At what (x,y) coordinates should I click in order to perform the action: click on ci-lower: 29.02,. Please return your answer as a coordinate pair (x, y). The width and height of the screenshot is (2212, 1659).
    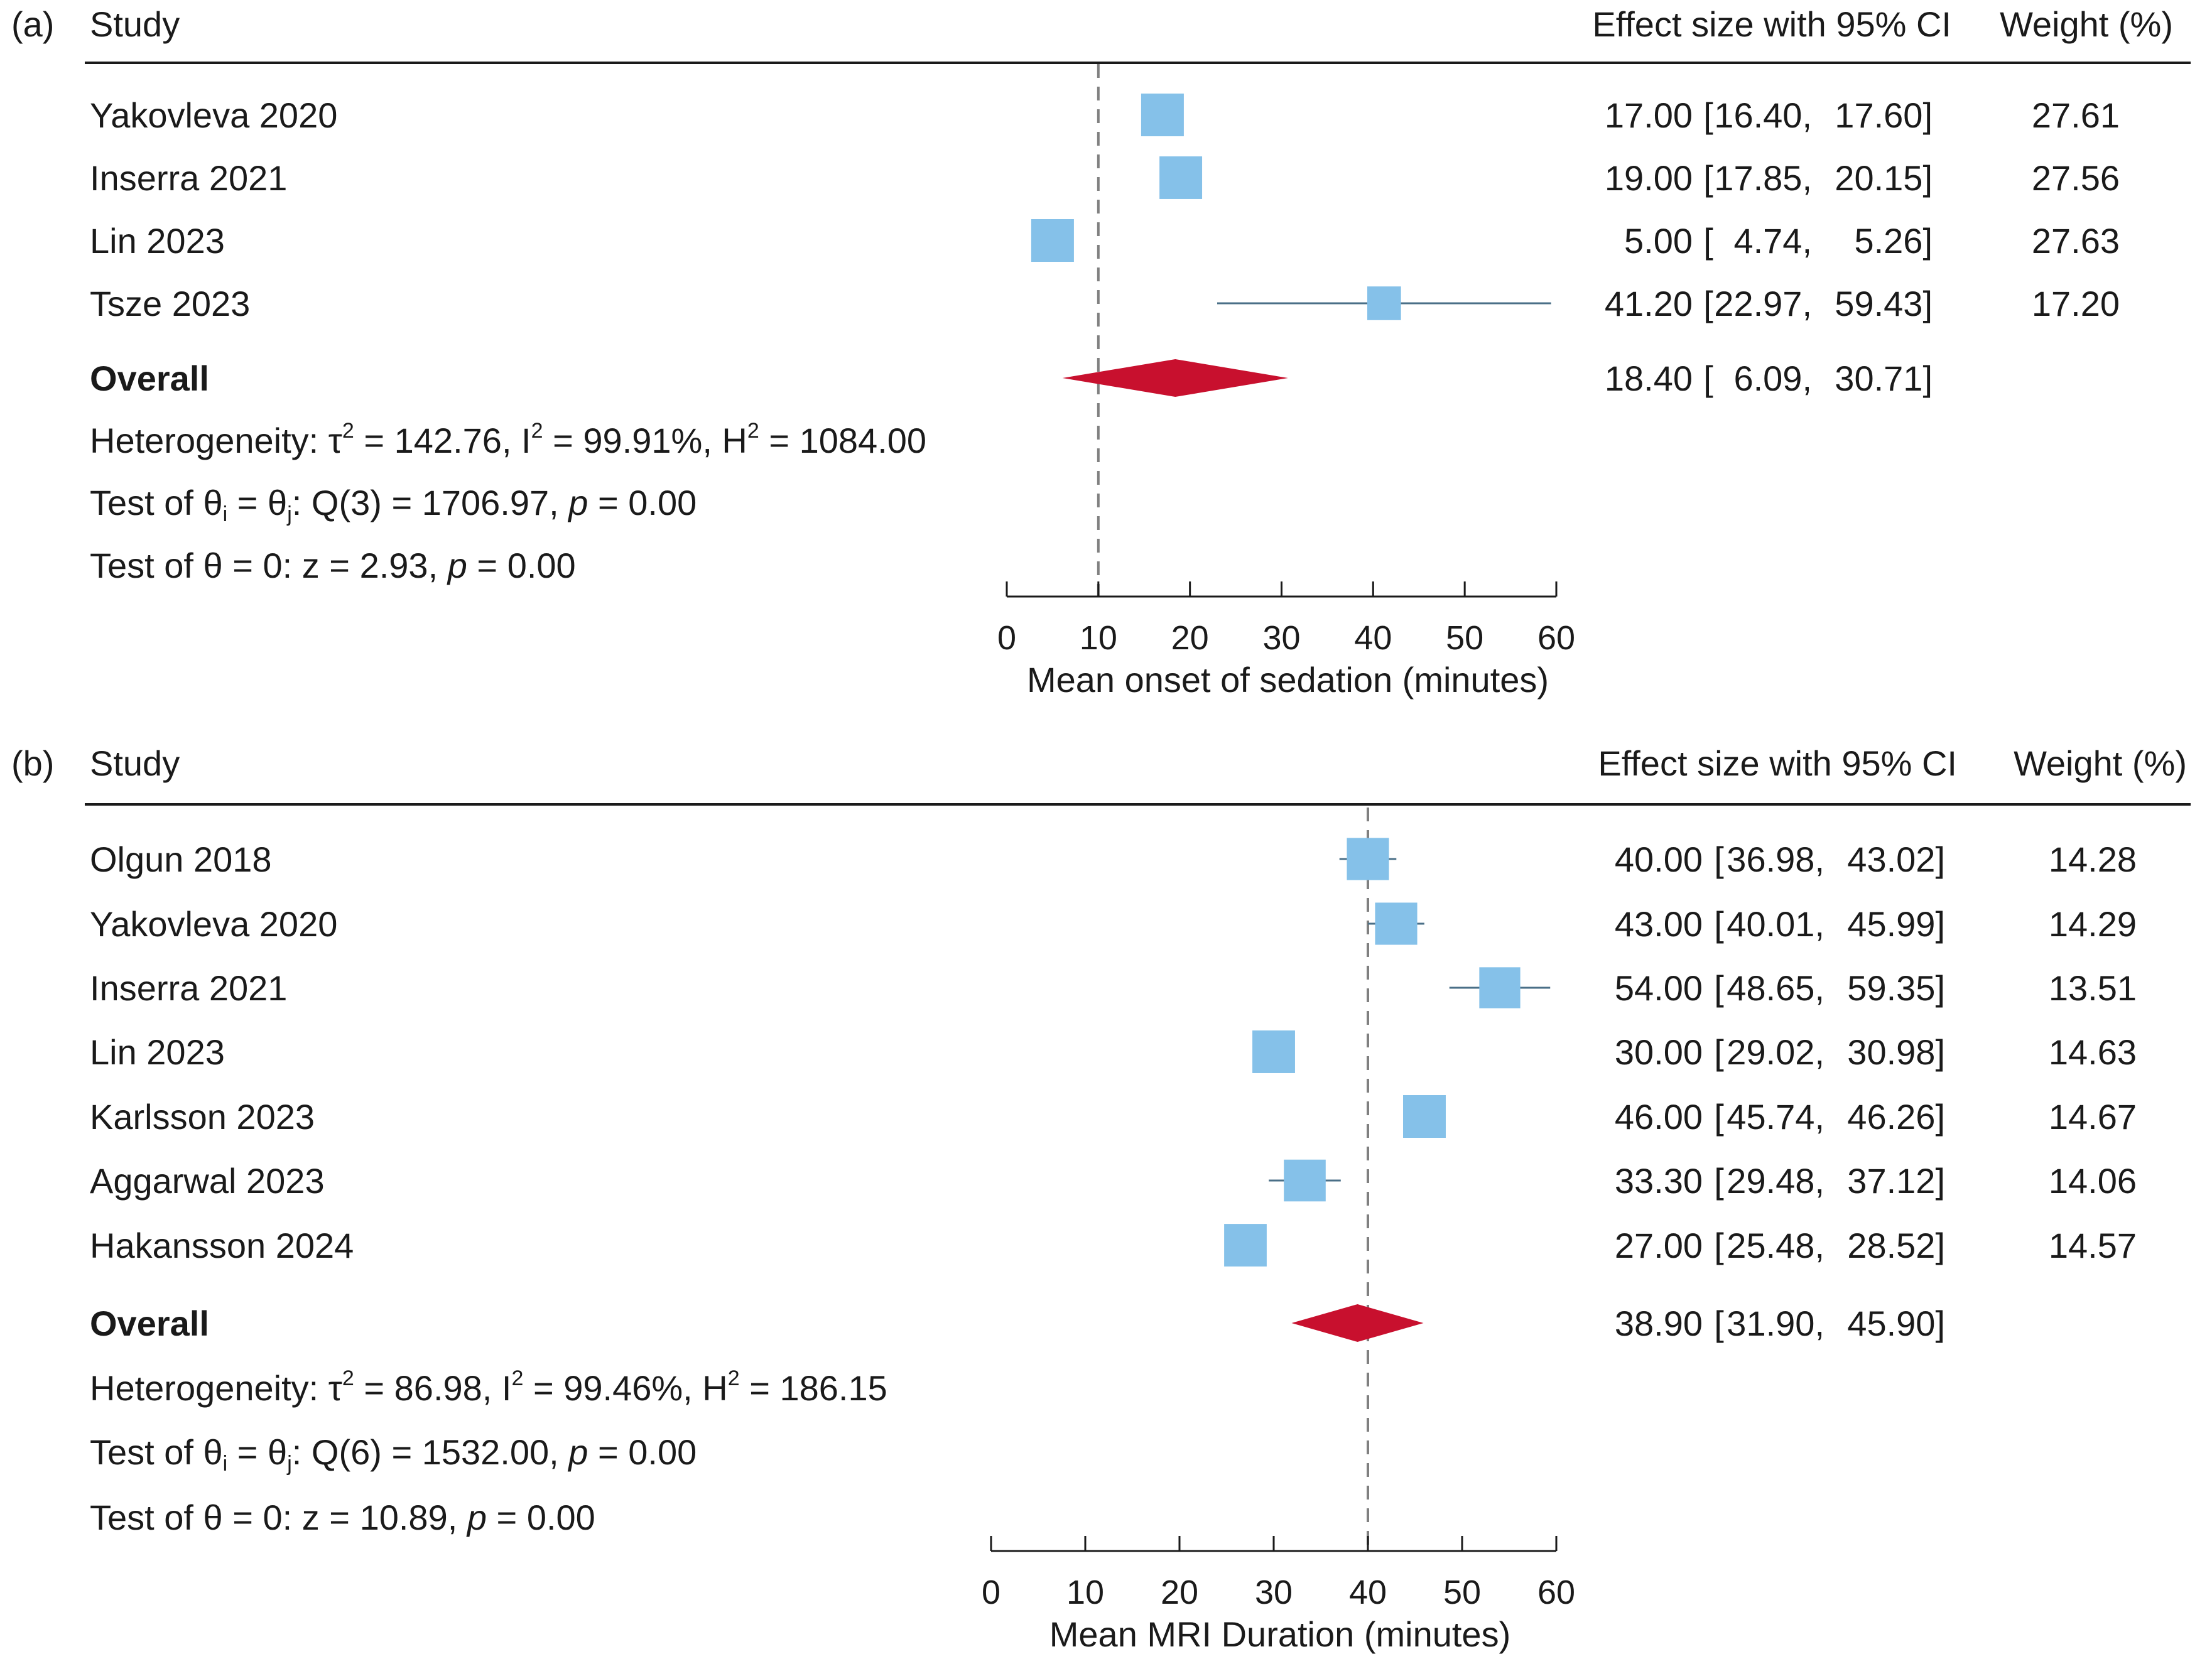
    Looking at the image, I should click on (1776, 1052).